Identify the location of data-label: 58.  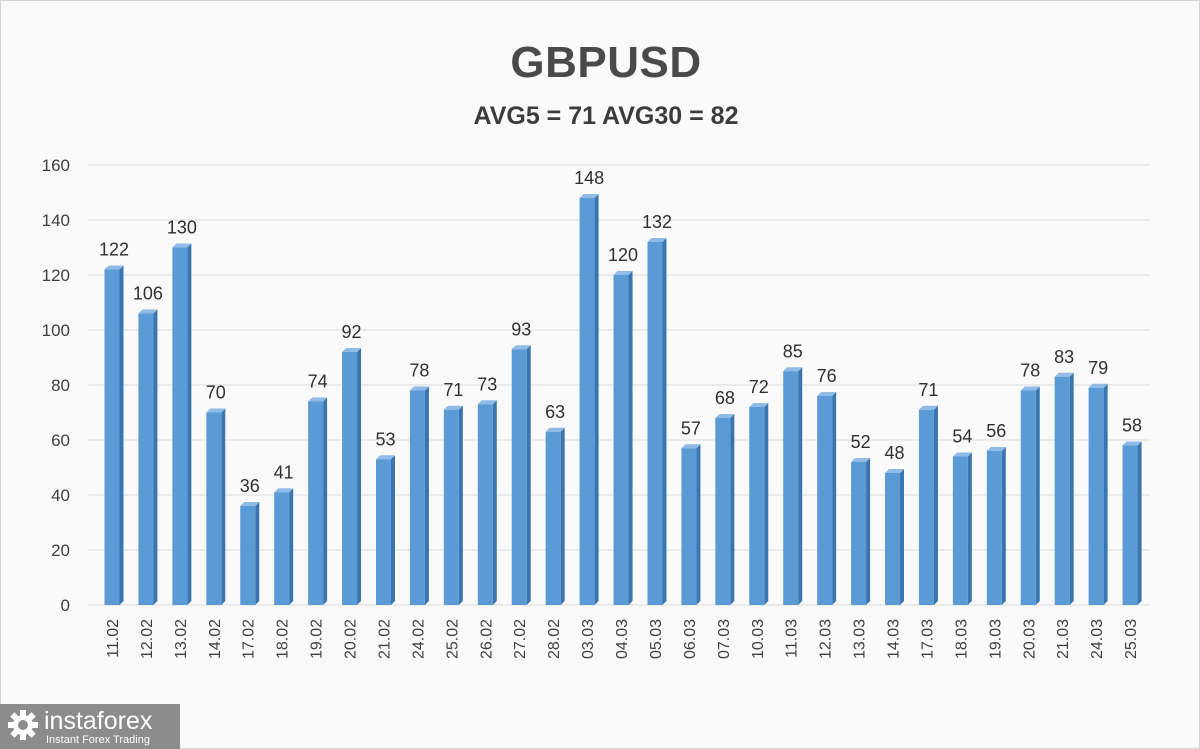
(1132, 426).